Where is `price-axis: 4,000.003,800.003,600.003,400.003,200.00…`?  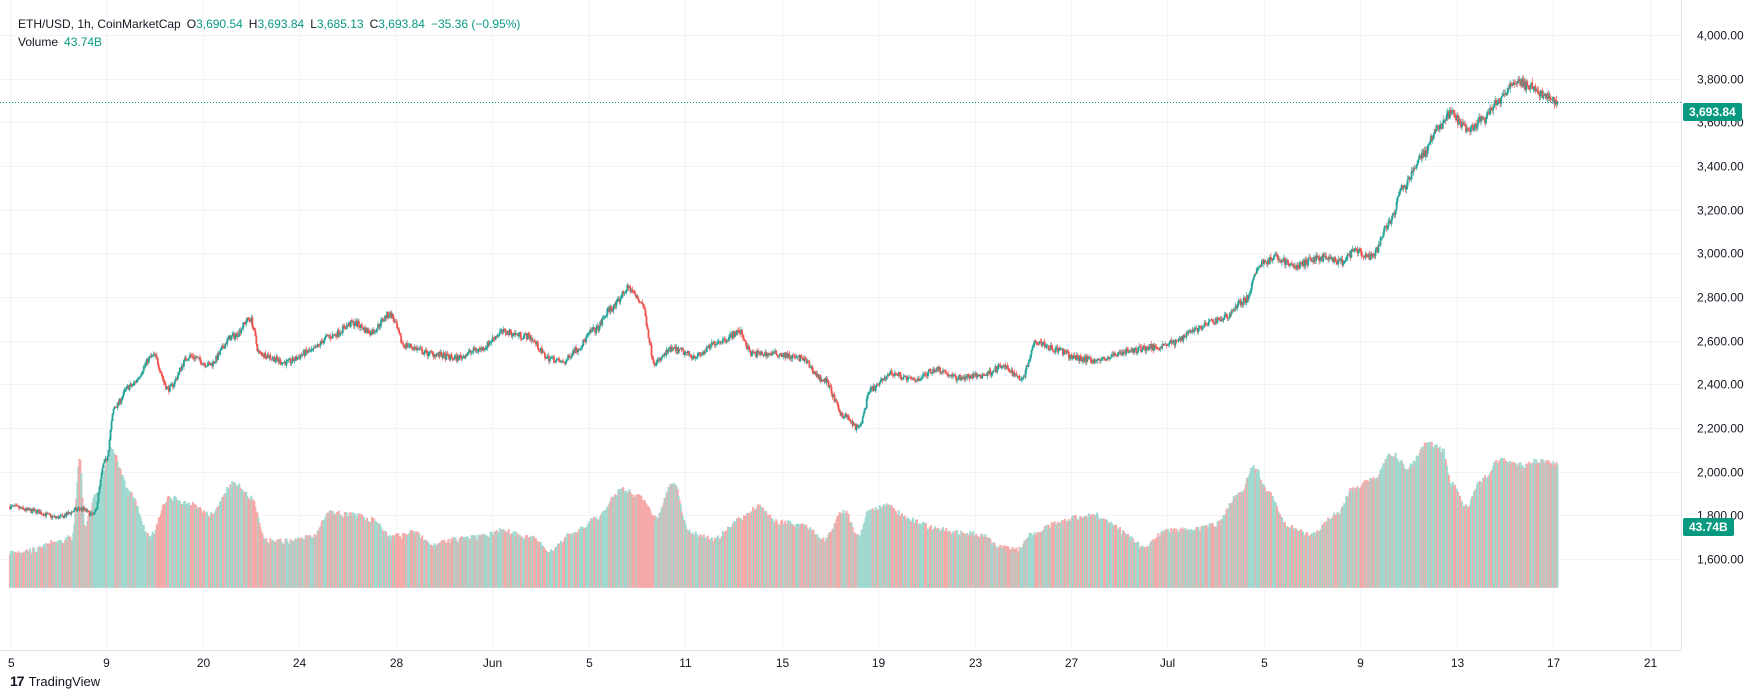
price-axis: 4,000.003,800.003,600.003,400.003,200.00… is located at coordinates (1720, 298).